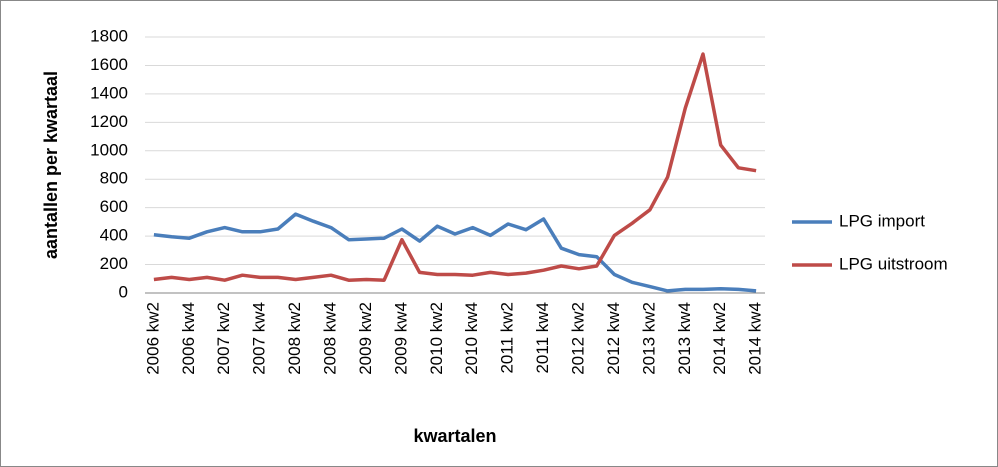 The image size is (998, 467). Describe the element at coordinates (223, 338) in the screenshot. I see `x-tick-label: 2007 kw2` at that location.